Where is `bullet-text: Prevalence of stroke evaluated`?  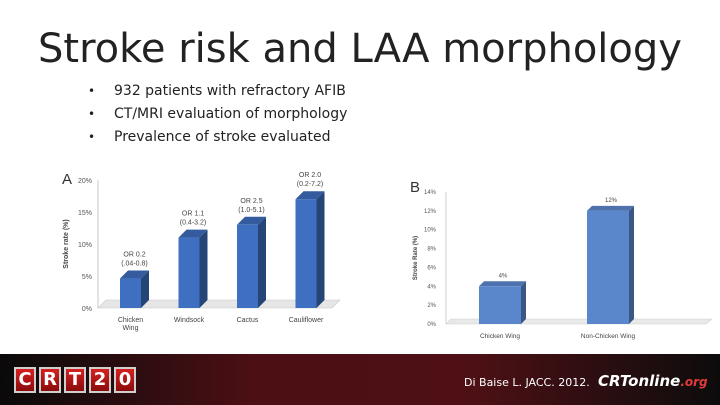
bullet-text: Prevalence of stroke evaluated is located at coordinates (222, 137).